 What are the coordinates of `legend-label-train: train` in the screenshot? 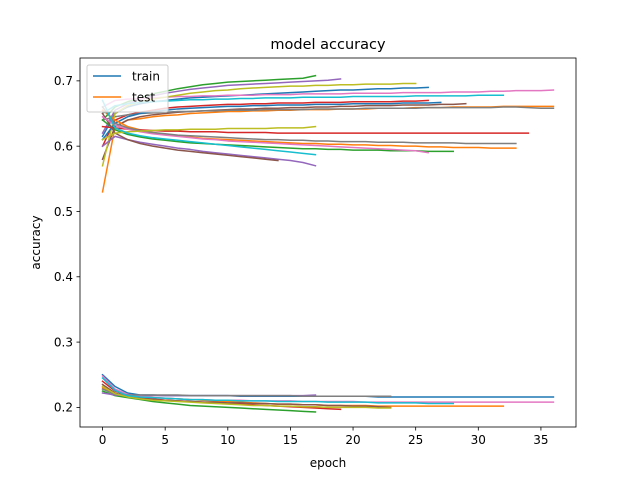 It's located at (146, 76).